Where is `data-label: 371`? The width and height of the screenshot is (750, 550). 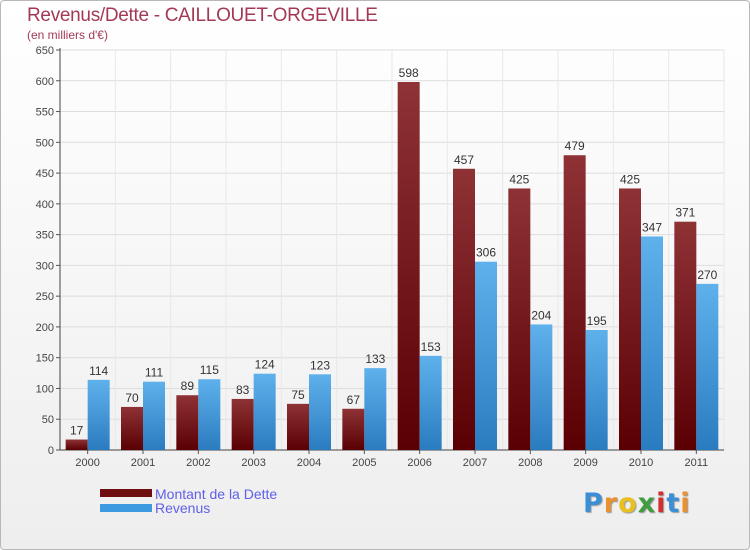 data-label: 371 is located at coordinates (685, 213).